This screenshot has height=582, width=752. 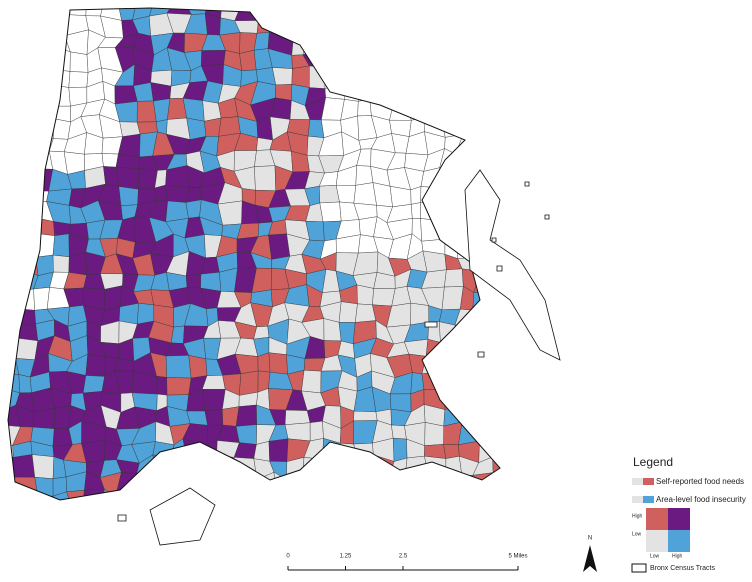 What do you see at coordinates (590, 539) in the screenshot?
I see `north-label: N` at bounding box center [590, 539].